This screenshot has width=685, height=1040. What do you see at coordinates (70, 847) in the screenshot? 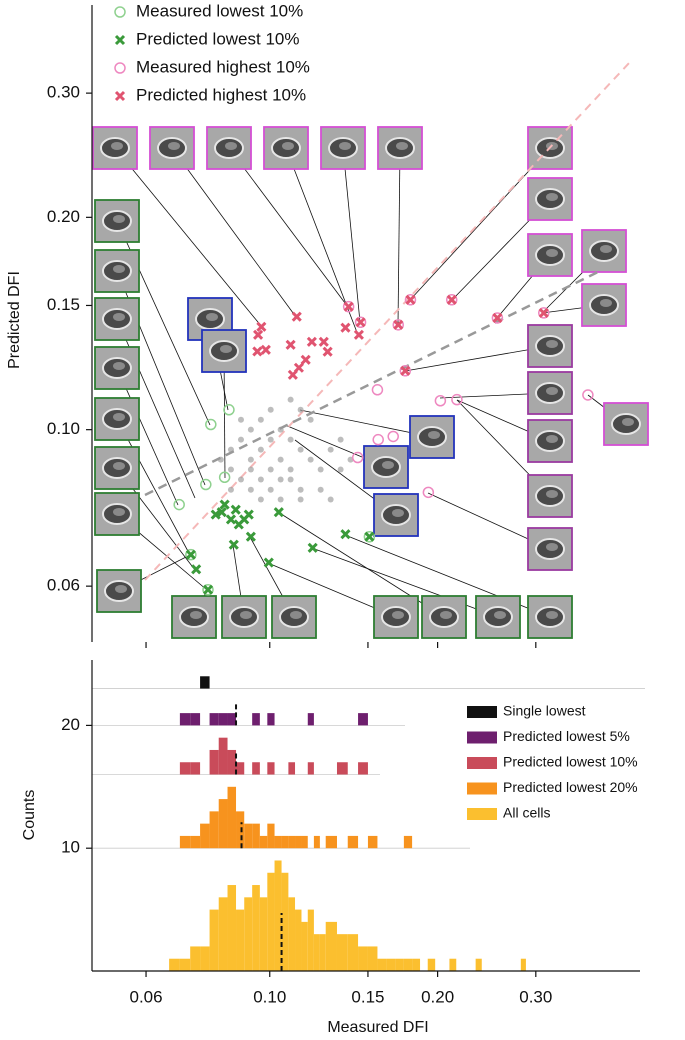
I see `y-tick-label: 10` at bounding box center [70, 847].